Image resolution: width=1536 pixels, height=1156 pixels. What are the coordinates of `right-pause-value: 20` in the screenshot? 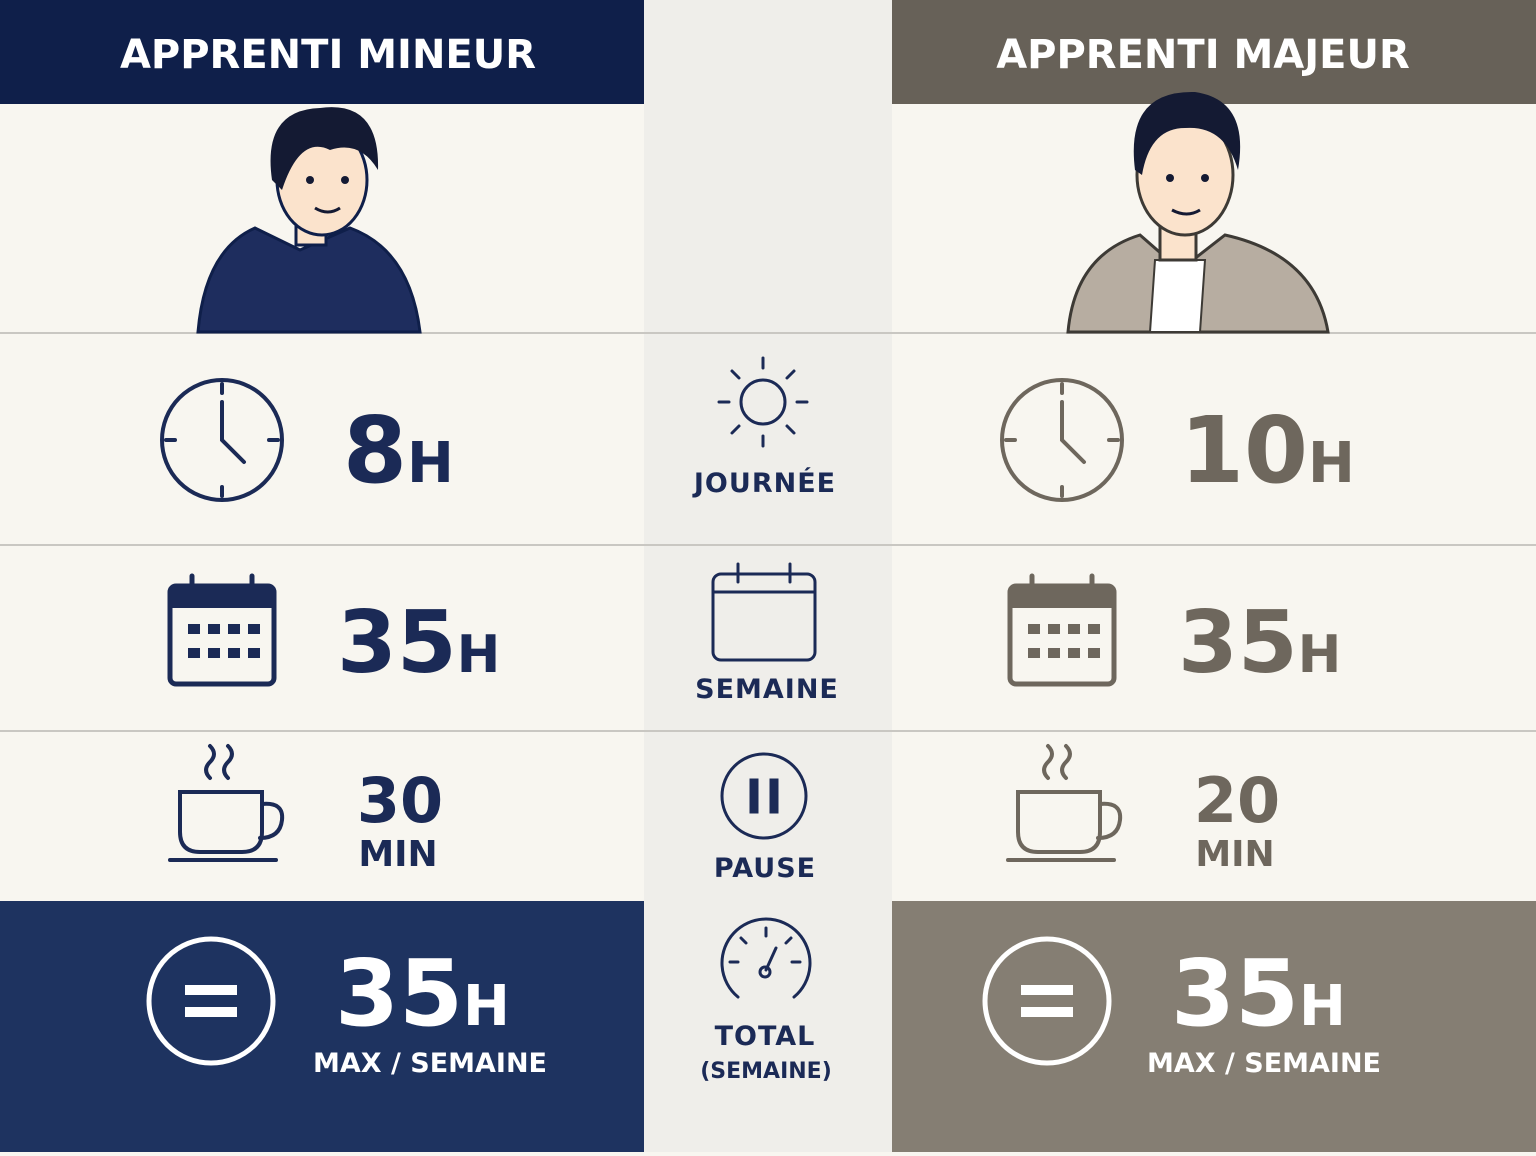 It's located at (1237, 800).